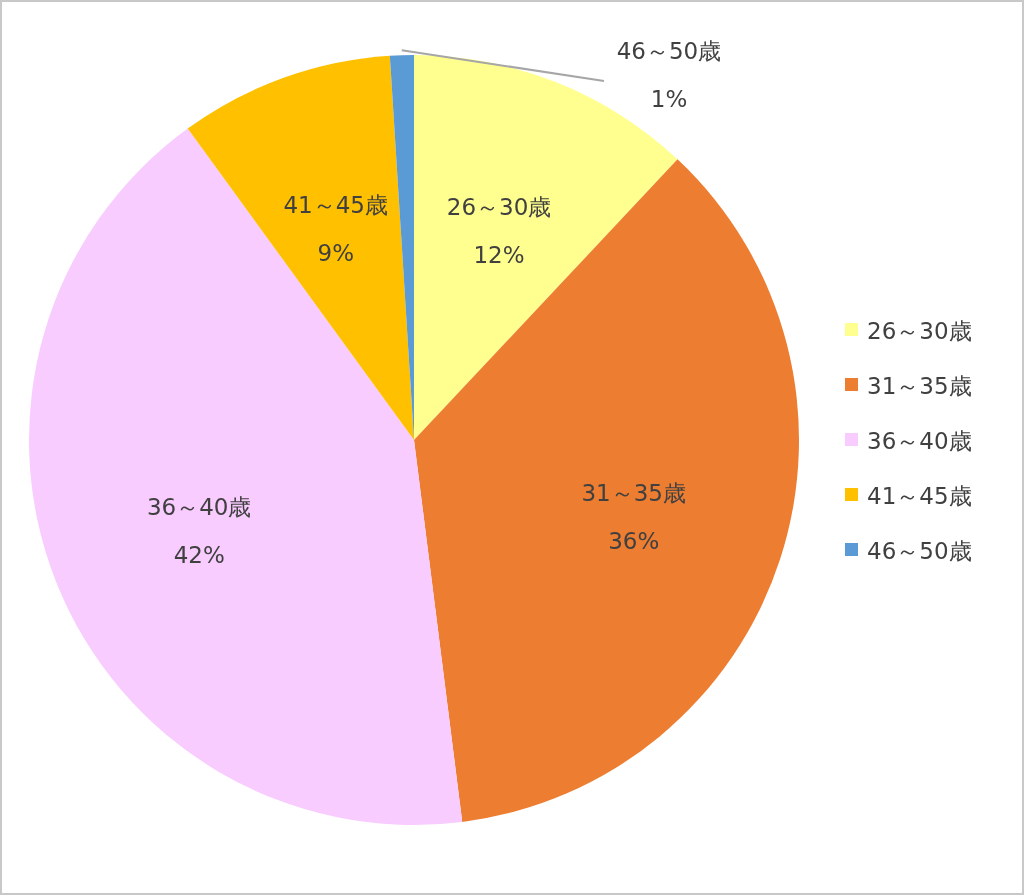  What do you see at coordinates (499, 207) in the screenshot?
I see `slice-label: 26～30歳` at bounding box center [499, 207].